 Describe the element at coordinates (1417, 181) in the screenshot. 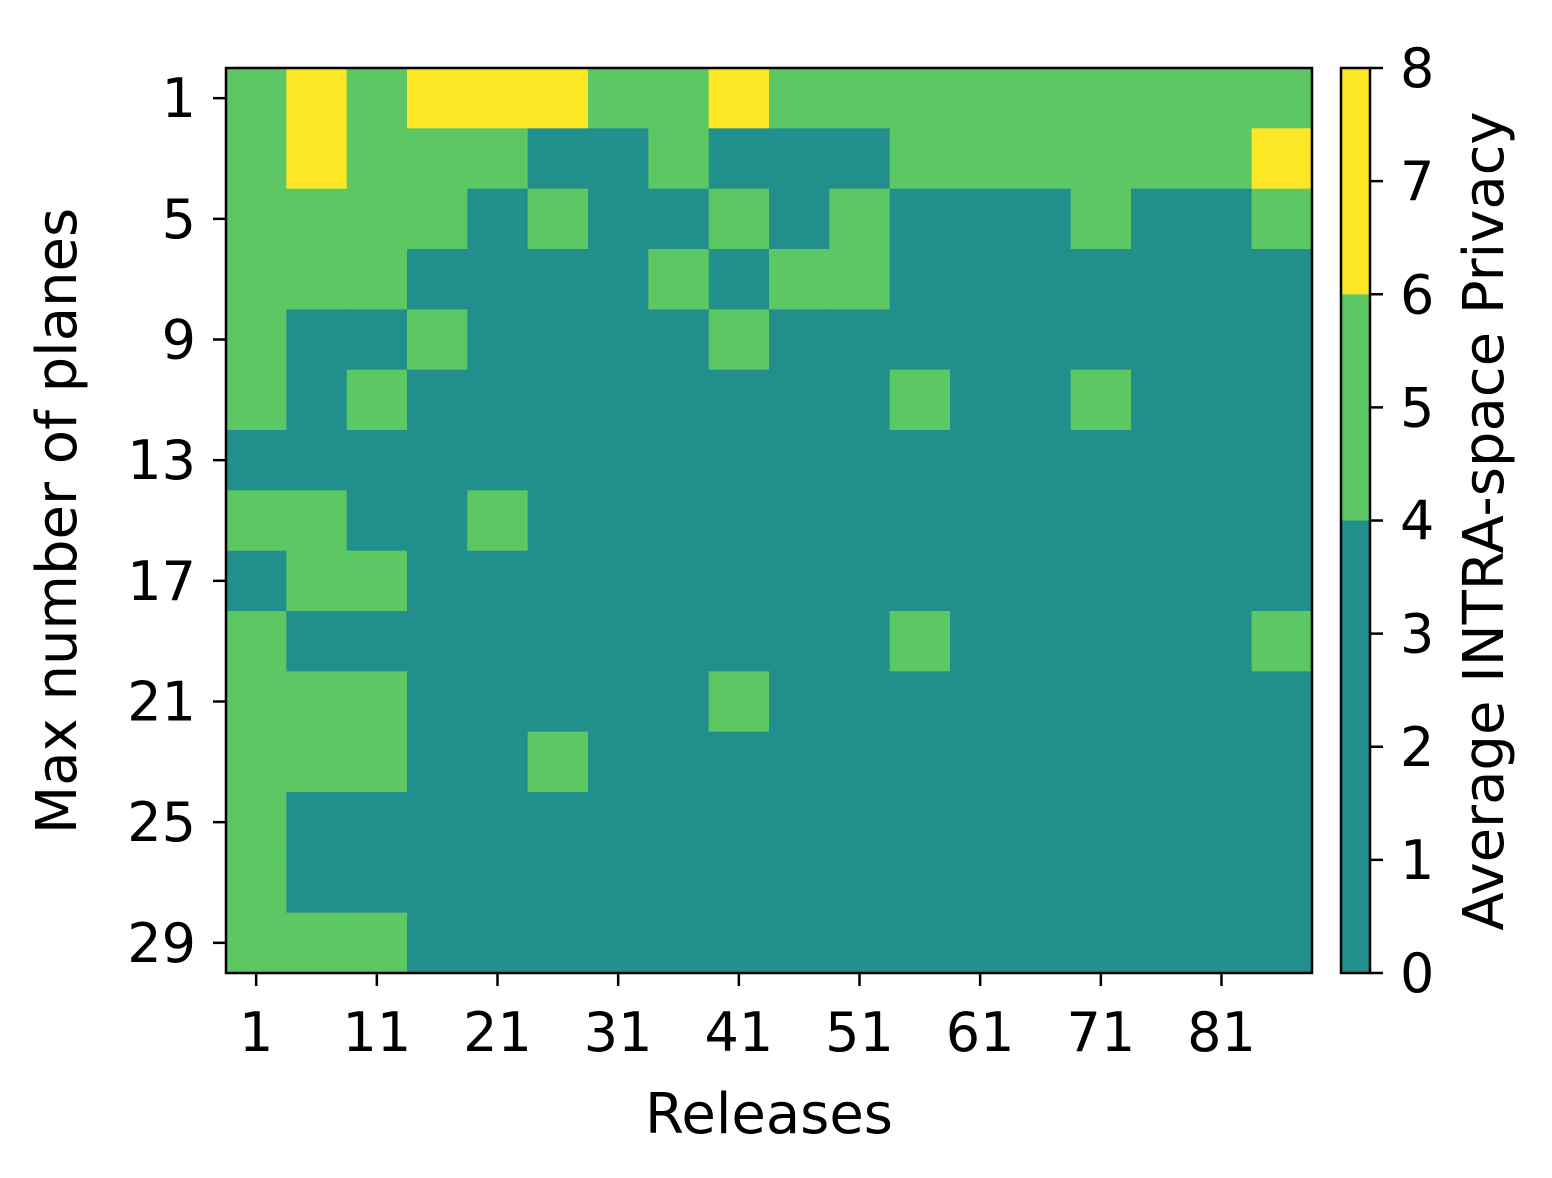

I see `colorbar-tick-label: 7` at that location.